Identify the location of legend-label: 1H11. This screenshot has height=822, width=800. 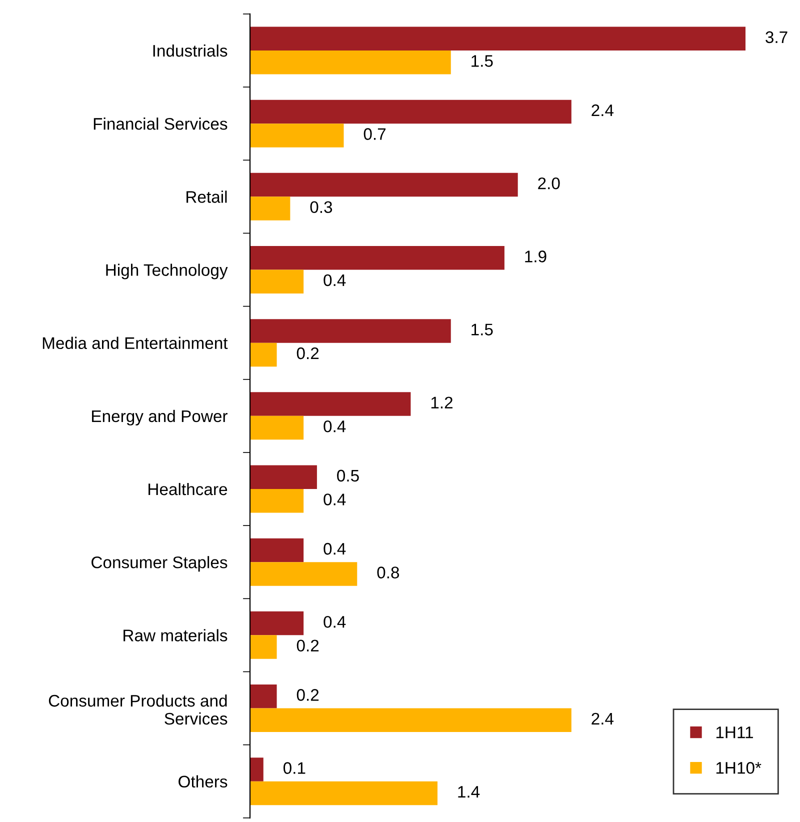
(734, 732).